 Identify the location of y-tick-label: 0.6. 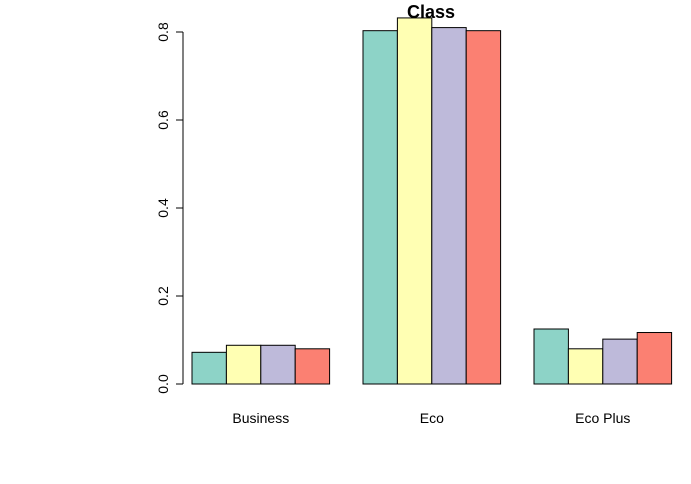
(163, 120).